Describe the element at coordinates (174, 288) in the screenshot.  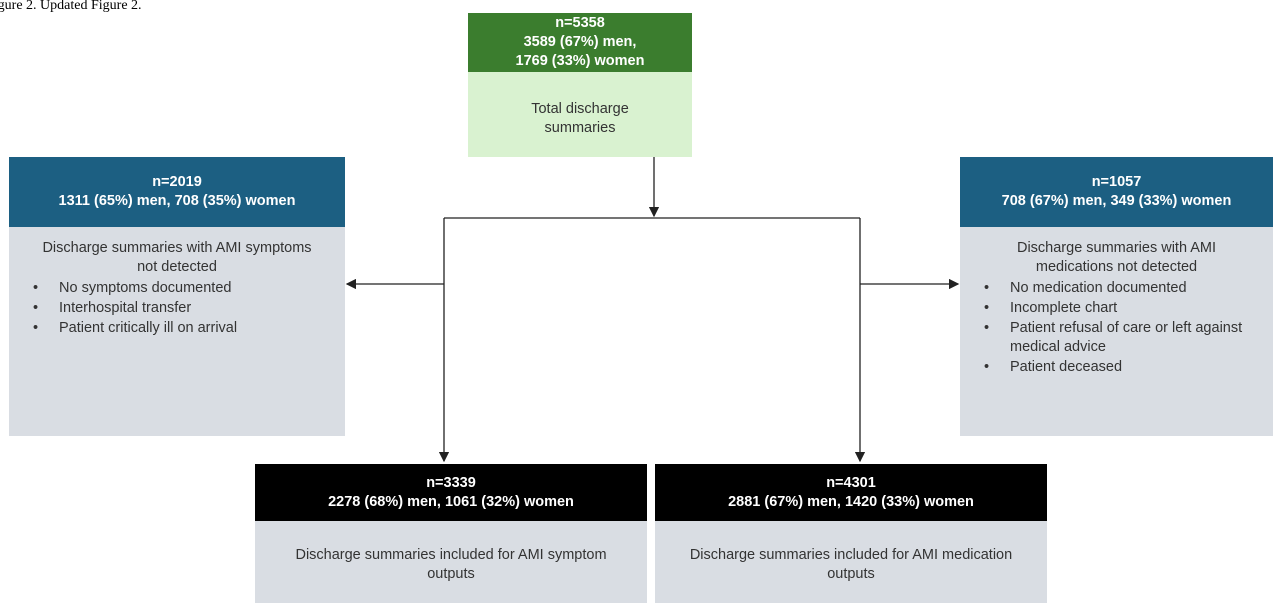
I see `bullet-item: No symptoms documented` at that location.